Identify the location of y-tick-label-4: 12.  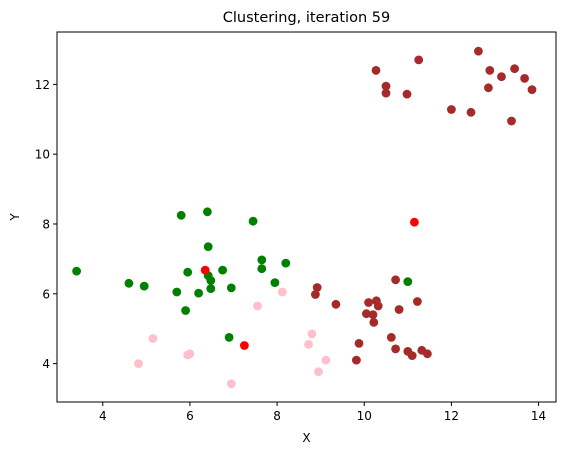
(42, 85).